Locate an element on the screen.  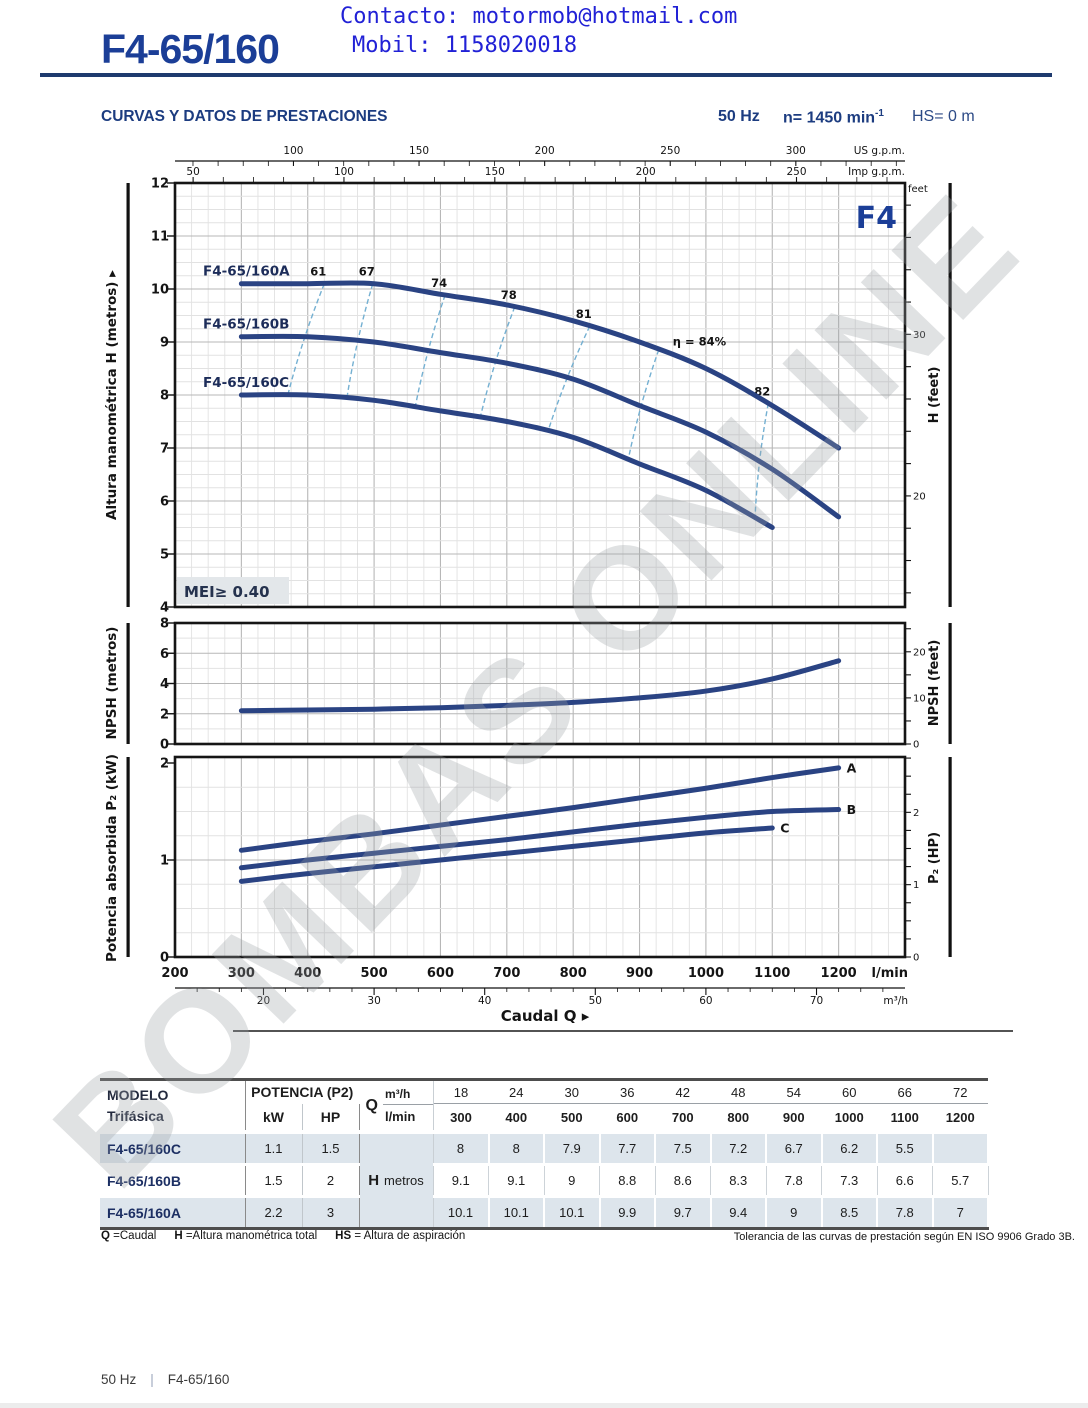
npsh-axis-title-right: NPSH (feet) is located at coordinates (934, 683).